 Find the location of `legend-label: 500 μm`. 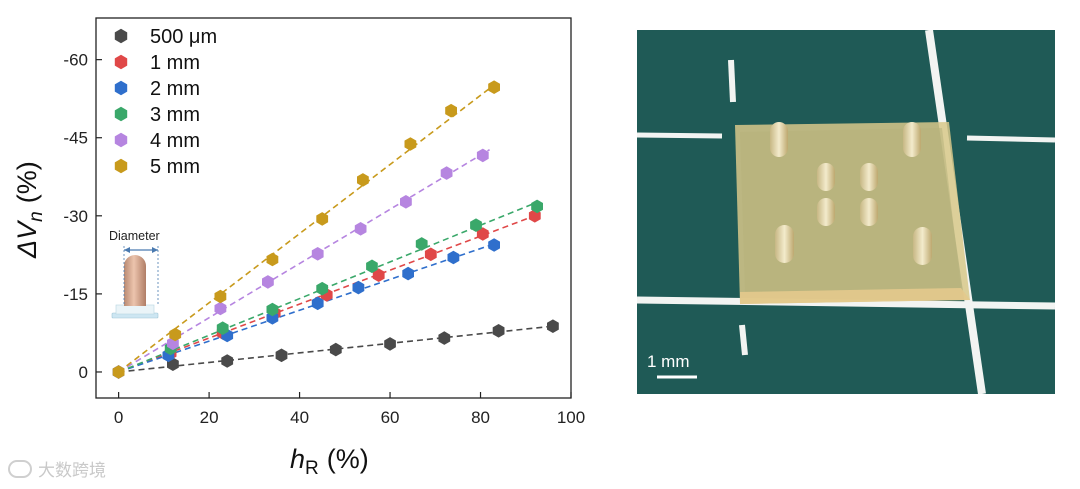

legend-label: 500 μm is located at coordinates (183, 37).